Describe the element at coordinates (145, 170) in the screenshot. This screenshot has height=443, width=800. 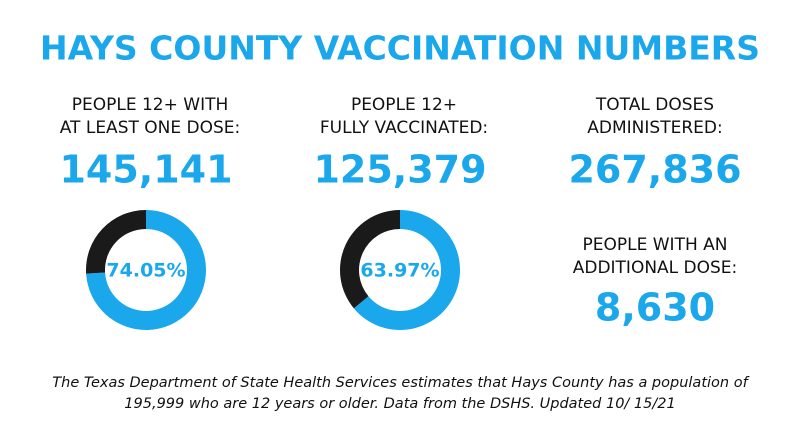
I see `stat-value: 145,141` at that location.